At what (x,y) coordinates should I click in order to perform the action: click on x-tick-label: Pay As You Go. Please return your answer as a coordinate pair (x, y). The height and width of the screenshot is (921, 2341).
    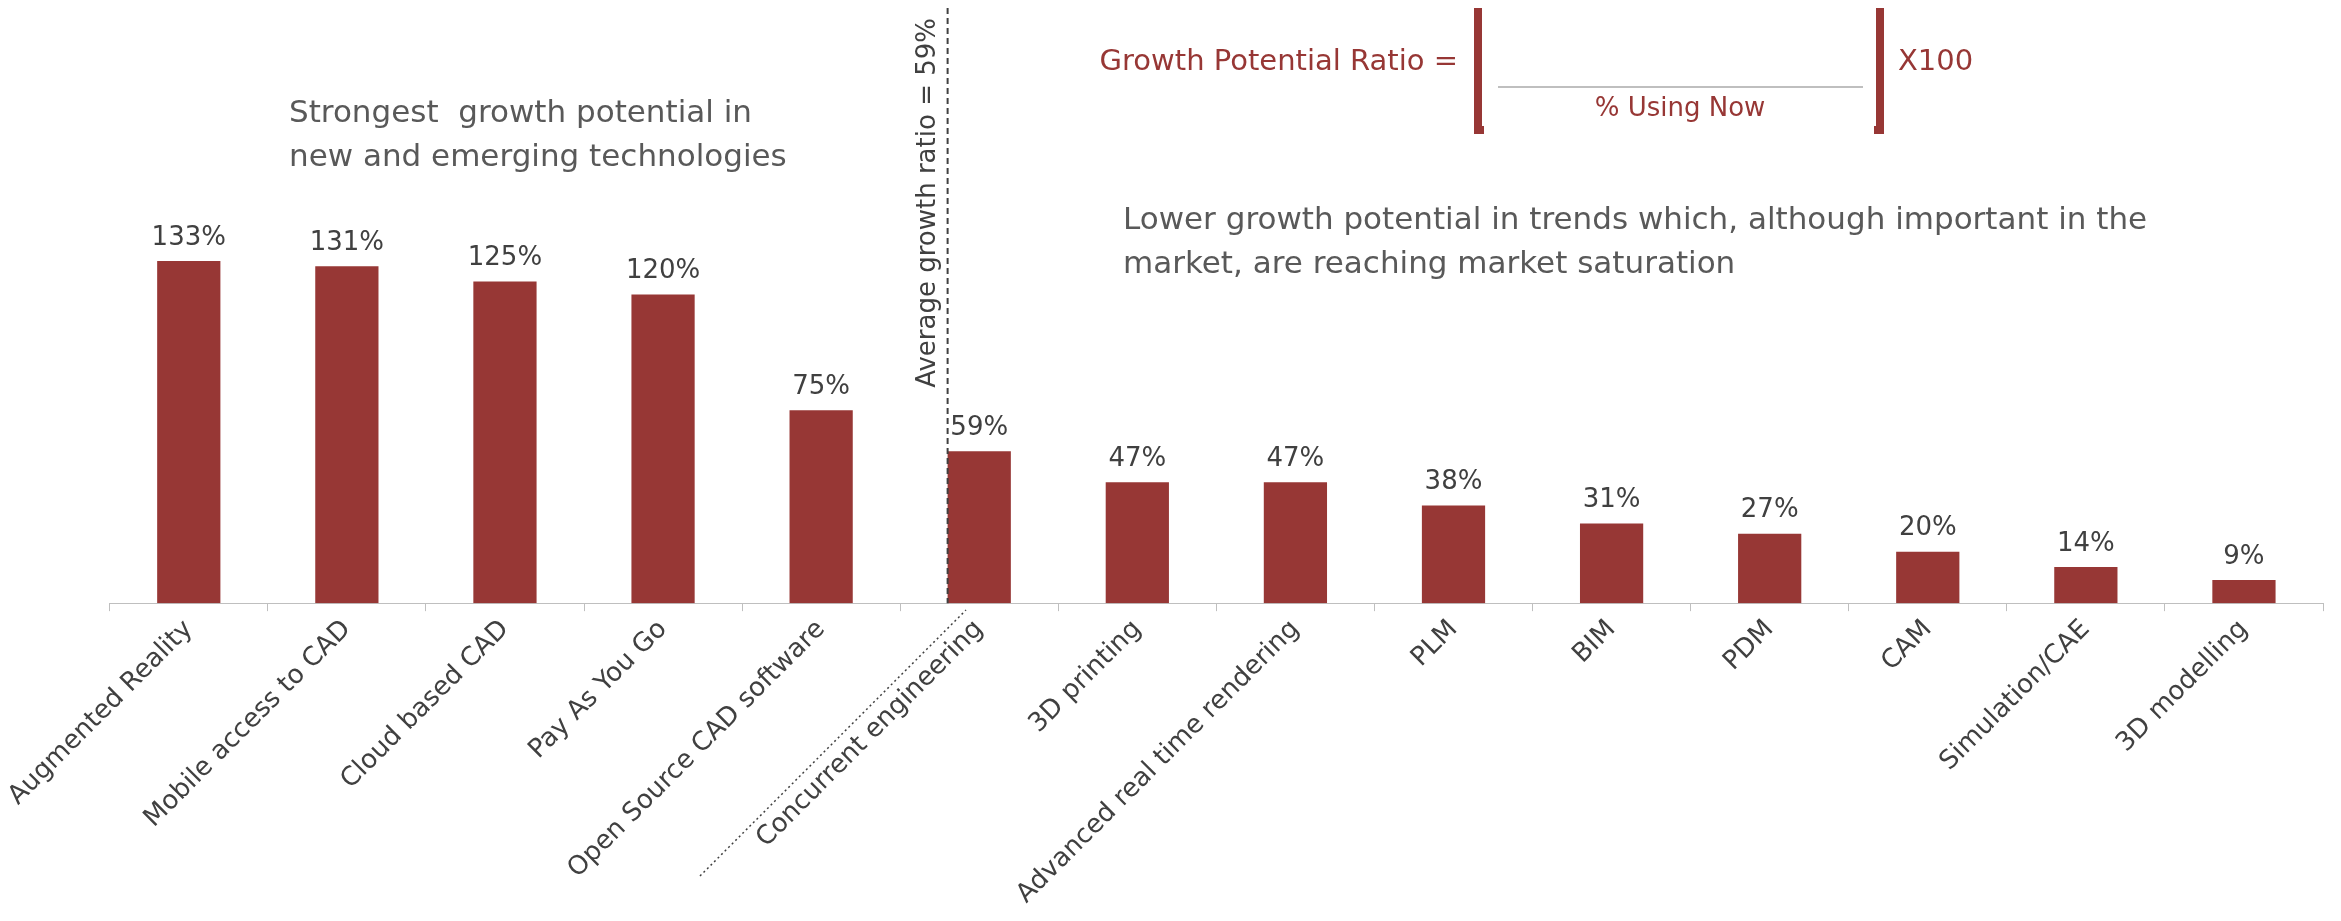
    Looking at the image, I should click on (597, 688).